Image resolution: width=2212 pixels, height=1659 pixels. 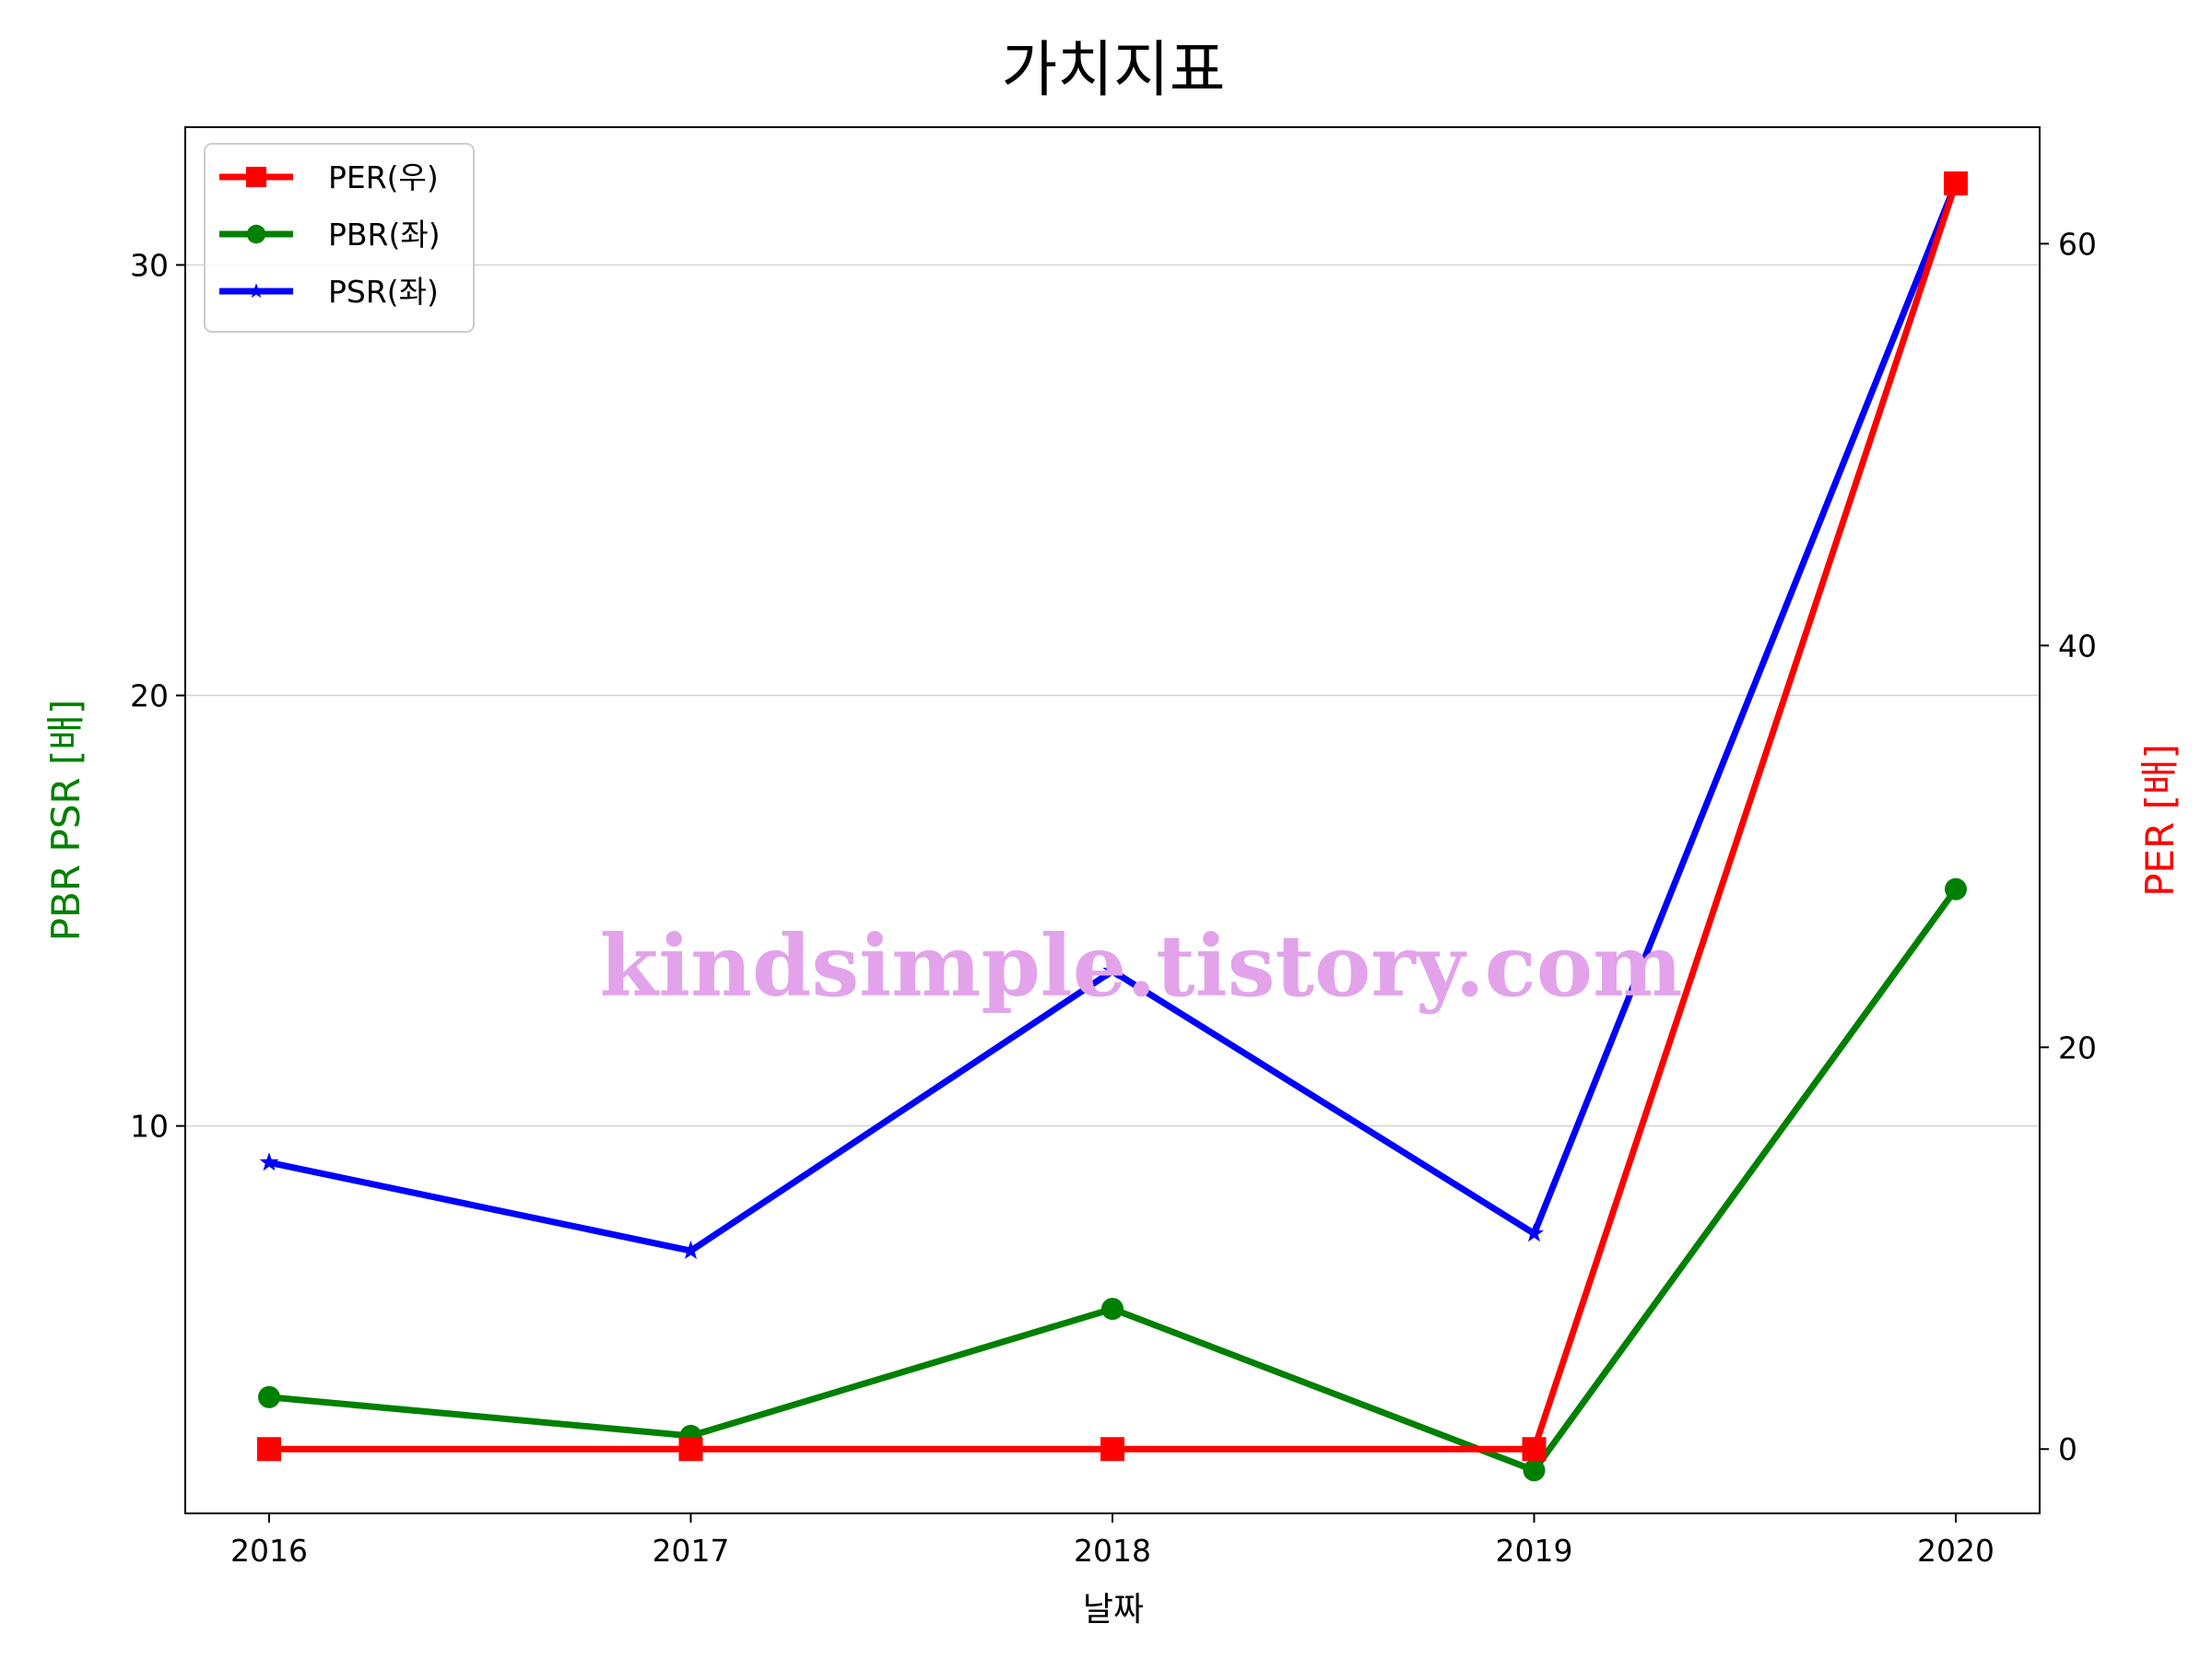 What do you see at coordinates (1140, 966) in the screenshot?
I see `watermark: kindsimple.tistory.com` at bounding box center [1140, 966].